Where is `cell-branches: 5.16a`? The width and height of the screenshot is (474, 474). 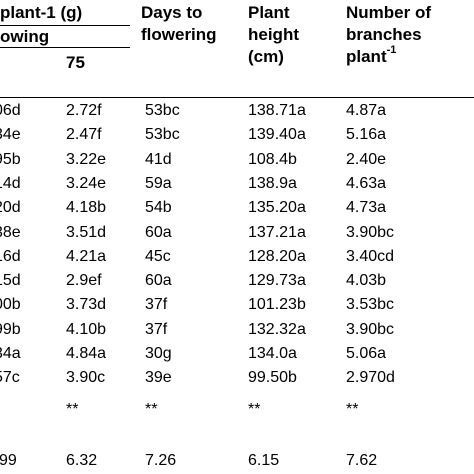
cell-branches: 5.16a is located at coordinates (366, 135).